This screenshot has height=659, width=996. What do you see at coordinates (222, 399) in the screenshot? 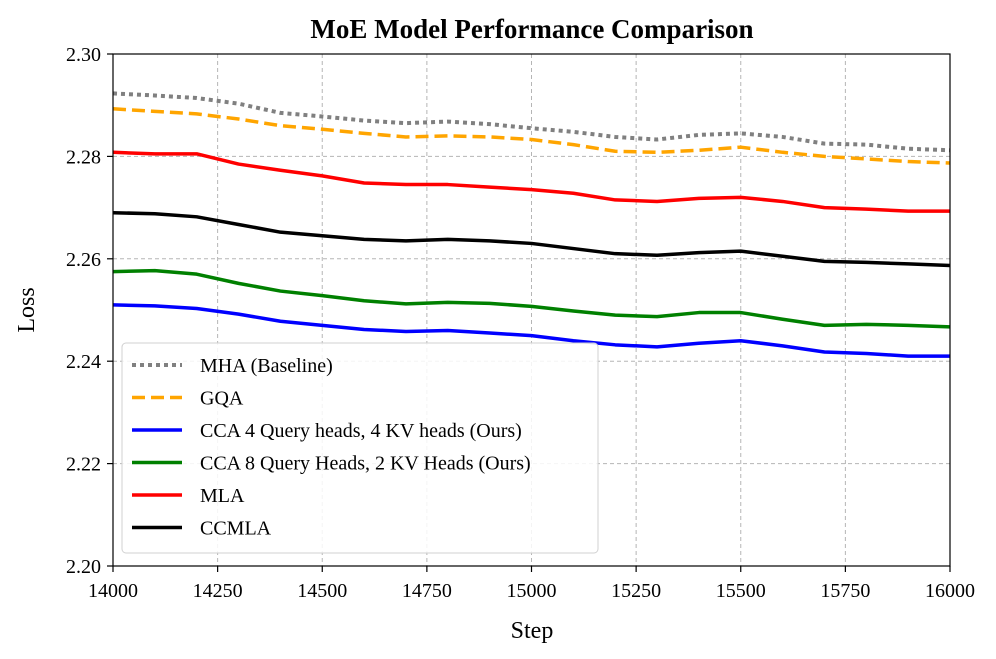
I see `legend-label: GQA` at bounding box center [222, 399].